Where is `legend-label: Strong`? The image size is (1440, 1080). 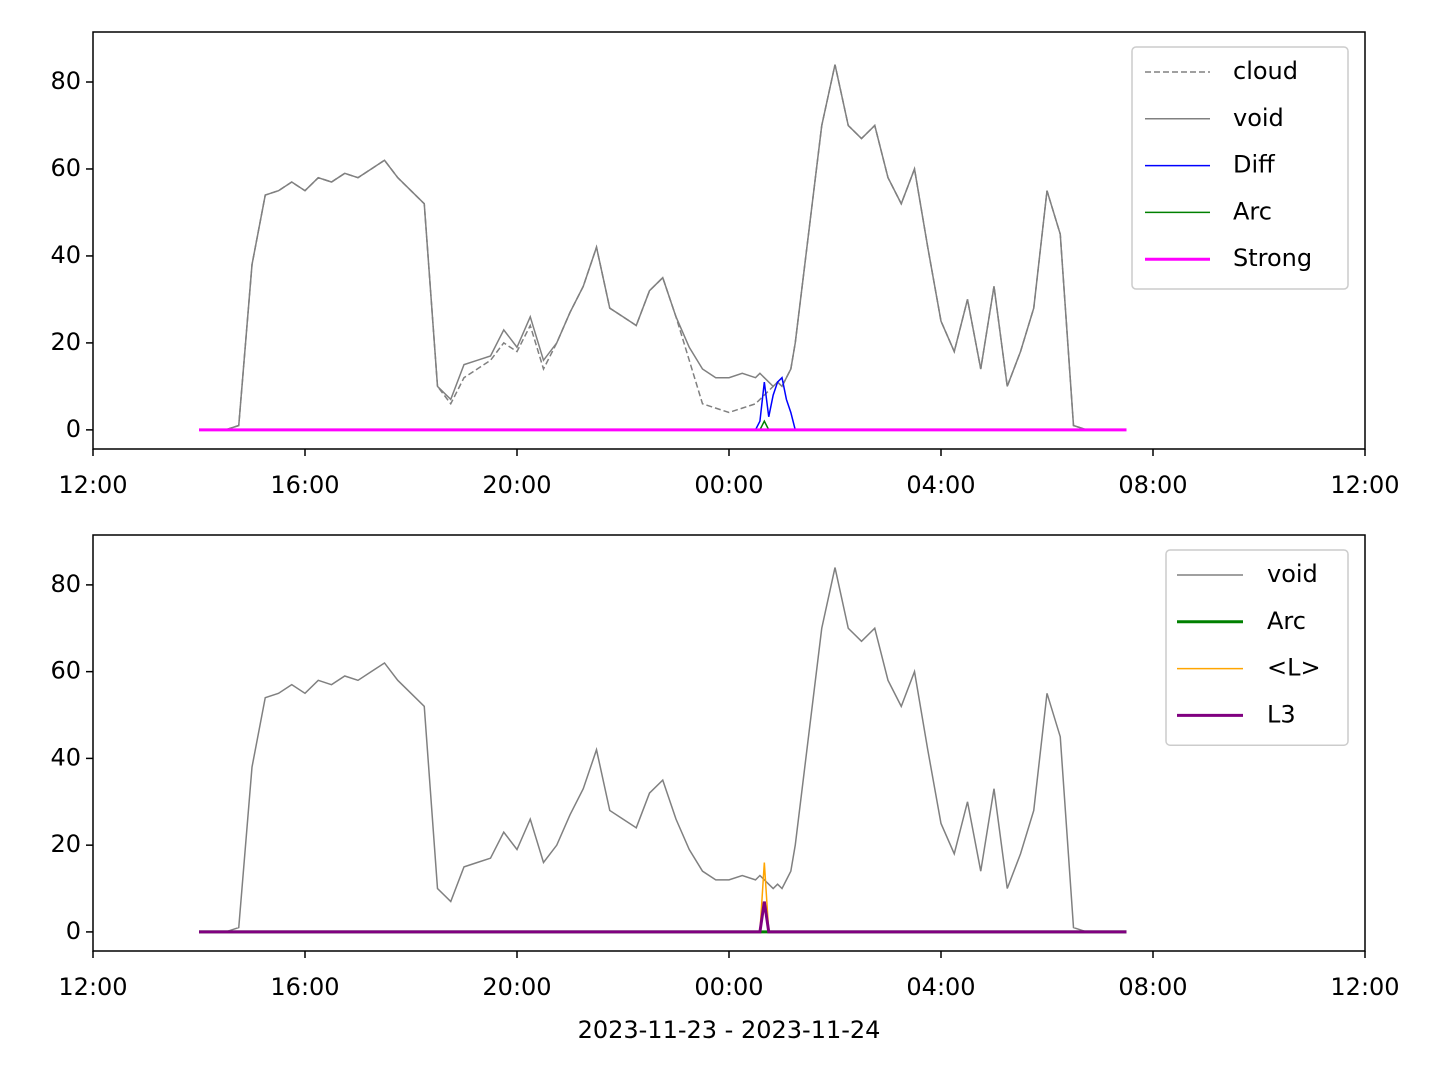 legend-label: Strong is located at coordinates (1272, 258).